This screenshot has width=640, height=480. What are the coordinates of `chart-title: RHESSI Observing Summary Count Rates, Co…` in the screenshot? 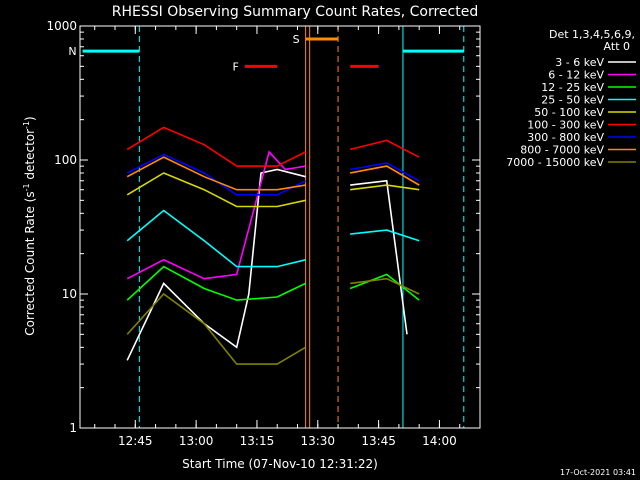 It's located at (295, 12).